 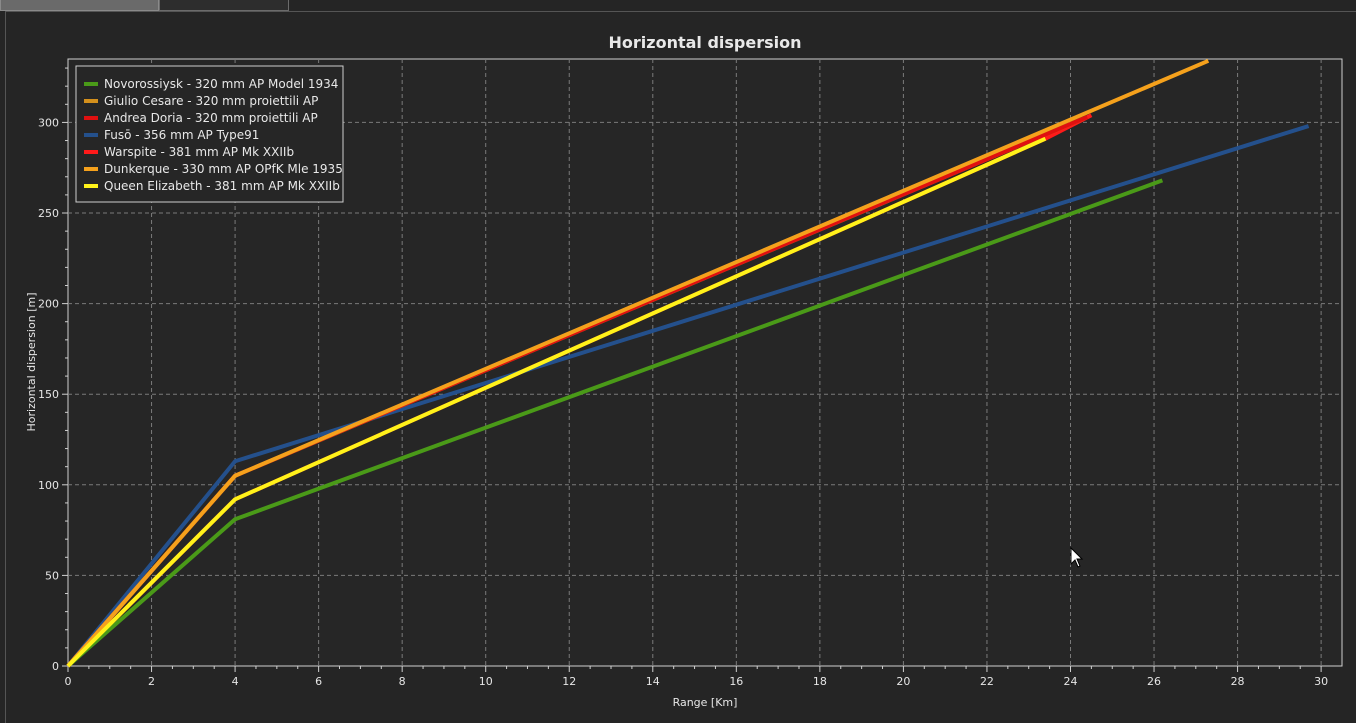 What do you see at coordinates (653, 681) in the screenshot?
I see `x-tick-label: 14` at bounding box center [653, 681].